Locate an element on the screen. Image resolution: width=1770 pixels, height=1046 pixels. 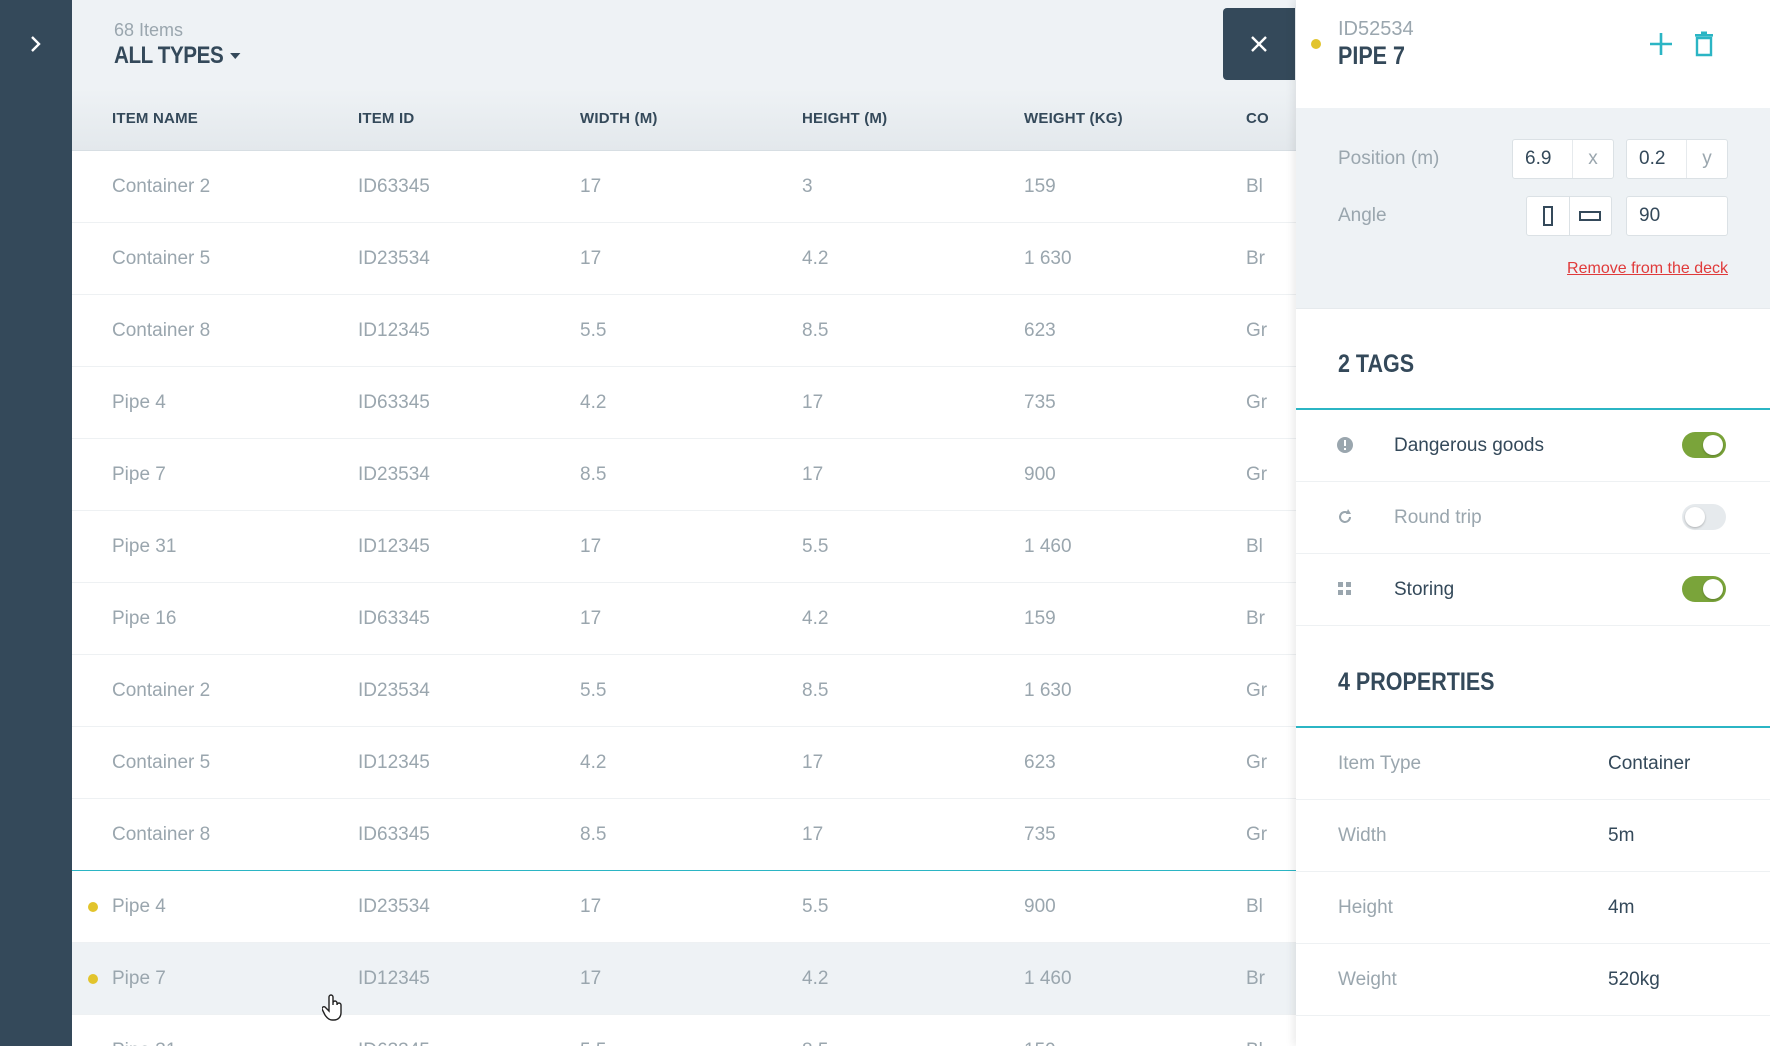
add-button is located at coordinates (1661, 44).